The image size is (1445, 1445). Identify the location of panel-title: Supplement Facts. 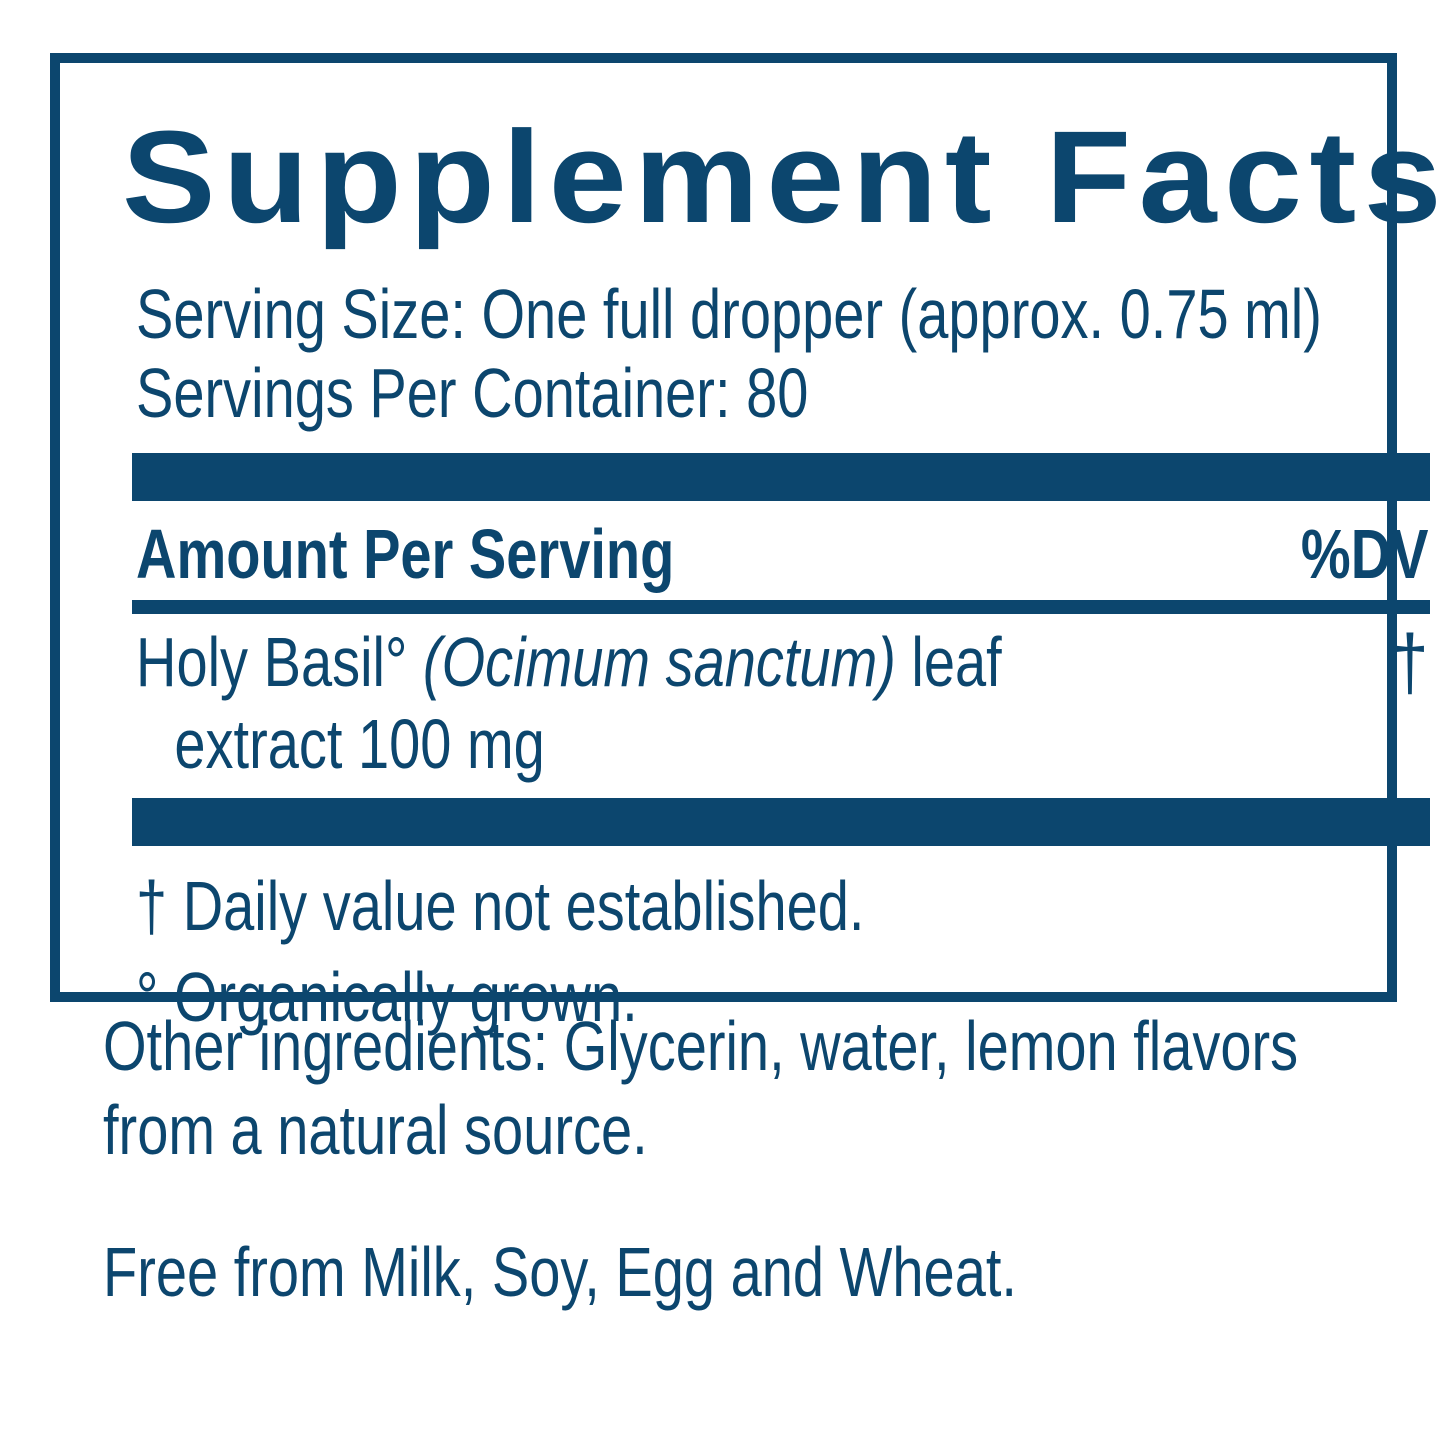
(783, 176).